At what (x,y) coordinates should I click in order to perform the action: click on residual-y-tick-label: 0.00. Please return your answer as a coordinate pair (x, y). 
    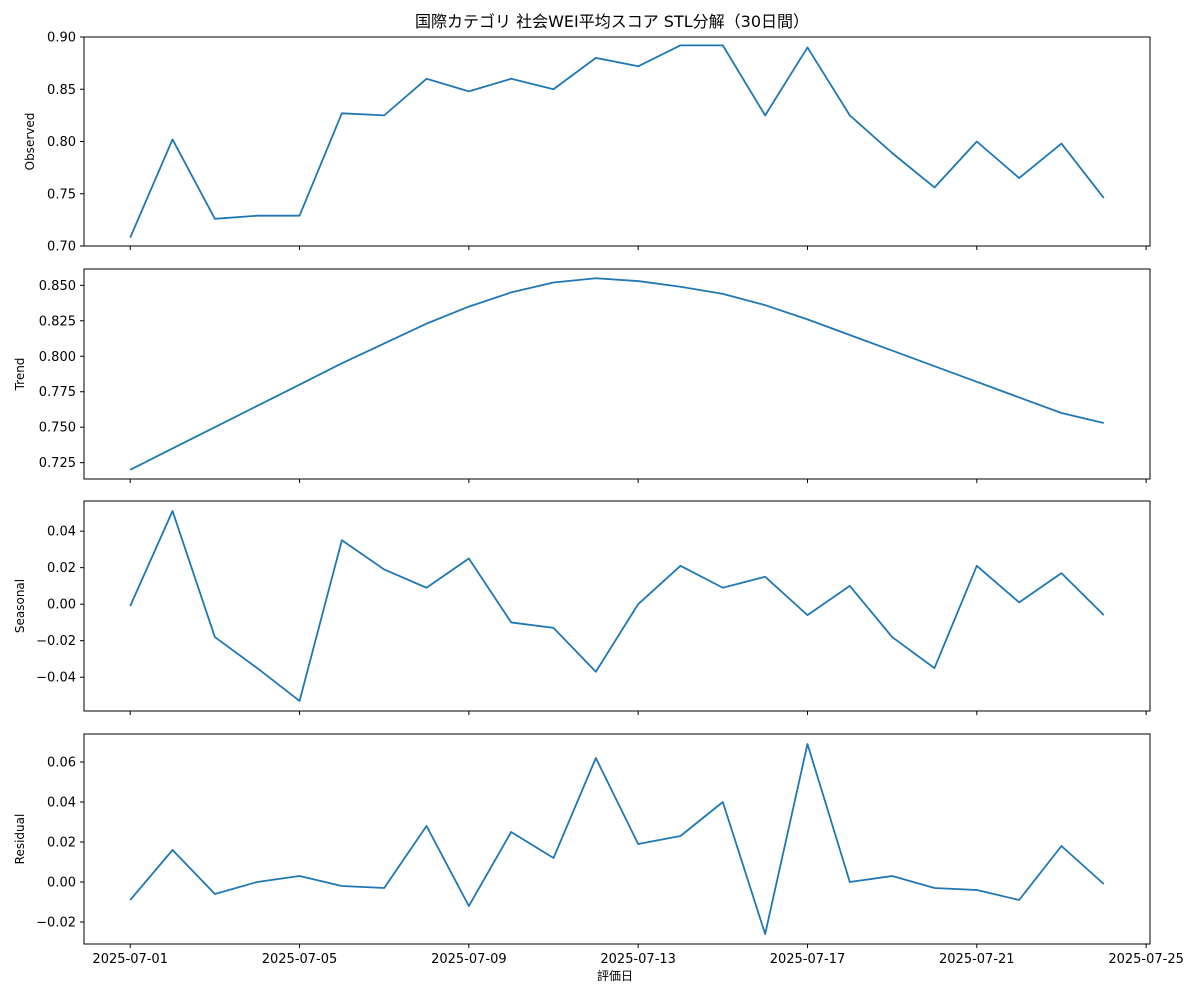
    Looking at the image, I should click on (61, 883).